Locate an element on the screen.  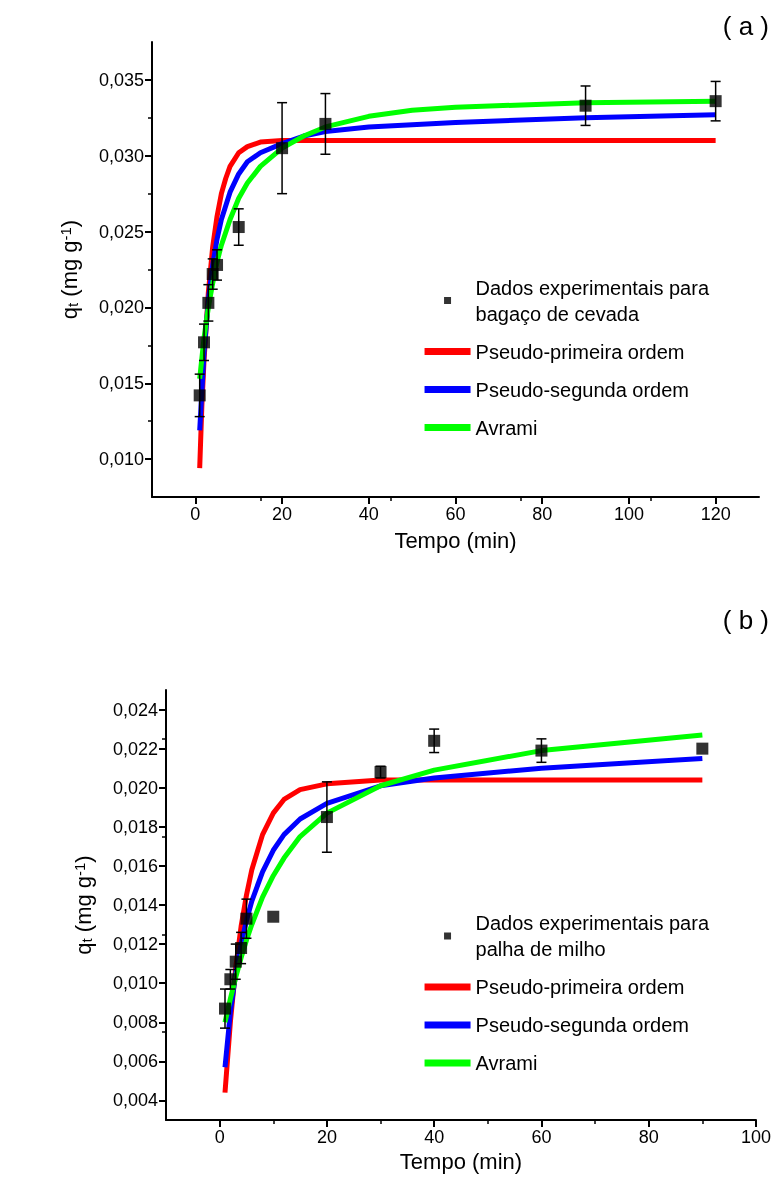
y-tick-label: 0,030 is located at coordinates (121, 155).